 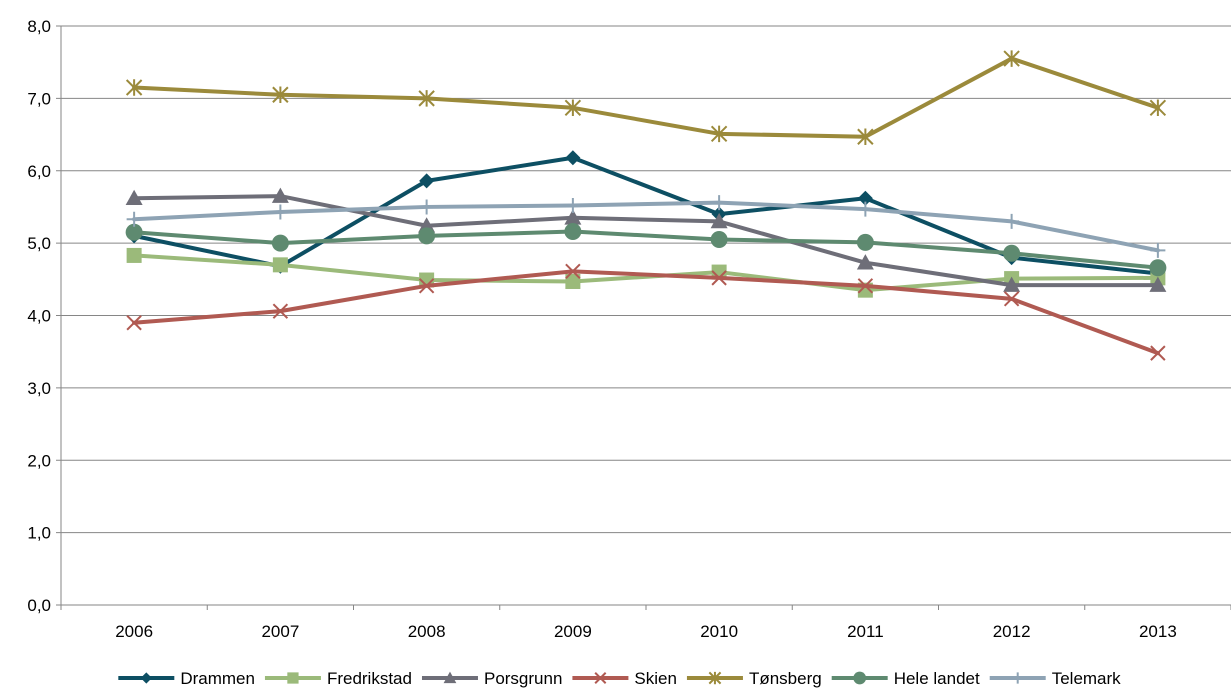 I want to click on y-tick-label: 0,0, so click(x=39, y=605).